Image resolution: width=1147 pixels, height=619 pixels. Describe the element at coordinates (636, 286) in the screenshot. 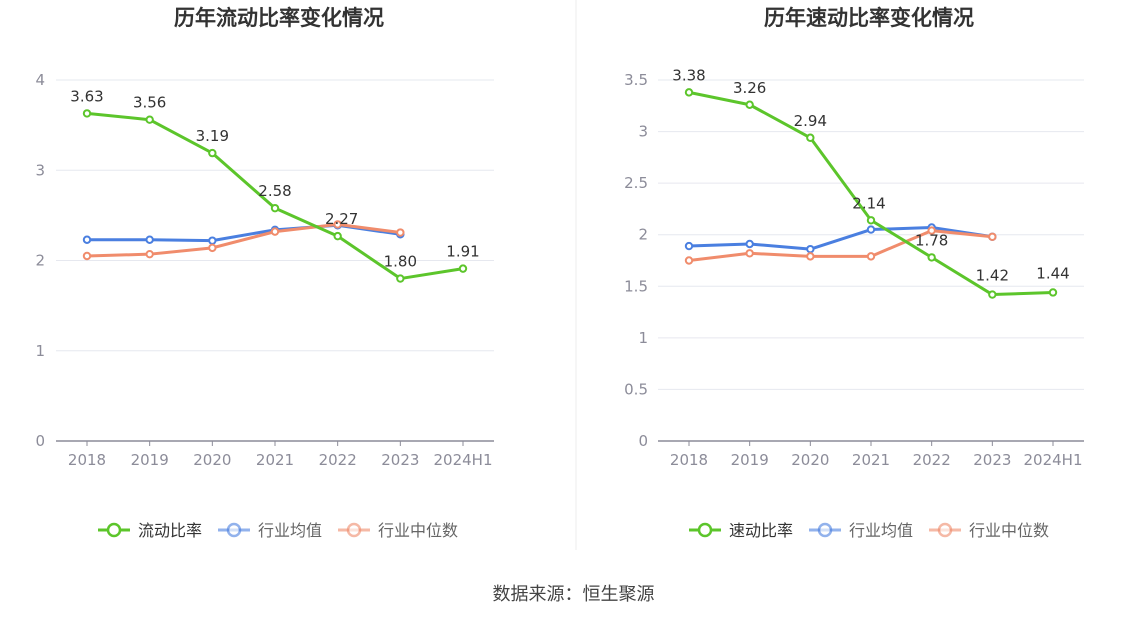

I see `y-tick-label: 1.5` at that location.